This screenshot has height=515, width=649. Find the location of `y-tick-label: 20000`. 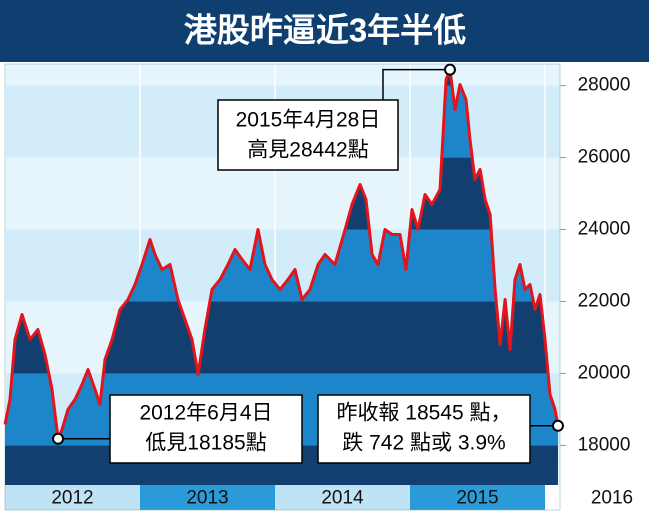

y-tick-label: 20000 is located at coordinates (604, 372).